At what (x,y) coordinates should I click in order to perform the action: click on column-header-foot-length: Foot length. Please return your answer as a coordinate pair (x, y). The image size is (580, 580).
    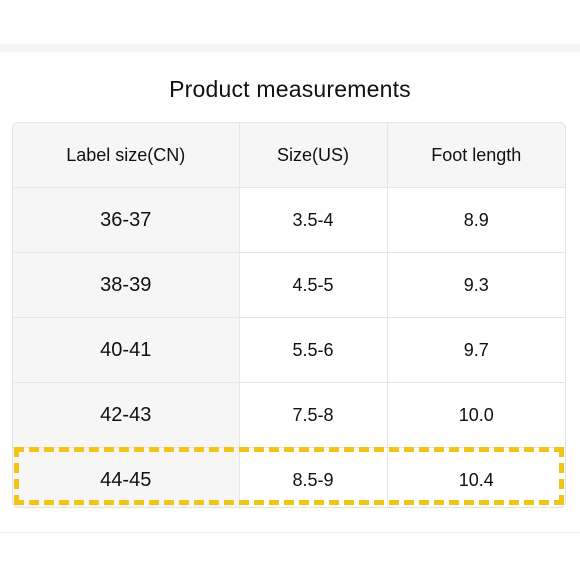
    Looking at the image, I should click on (476, 155).